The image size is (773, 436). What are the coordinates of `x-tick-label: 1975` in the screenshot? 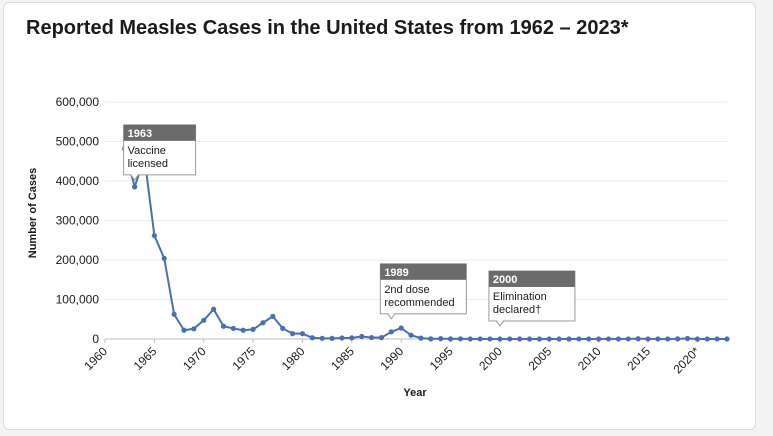 It's located at (243, 358).